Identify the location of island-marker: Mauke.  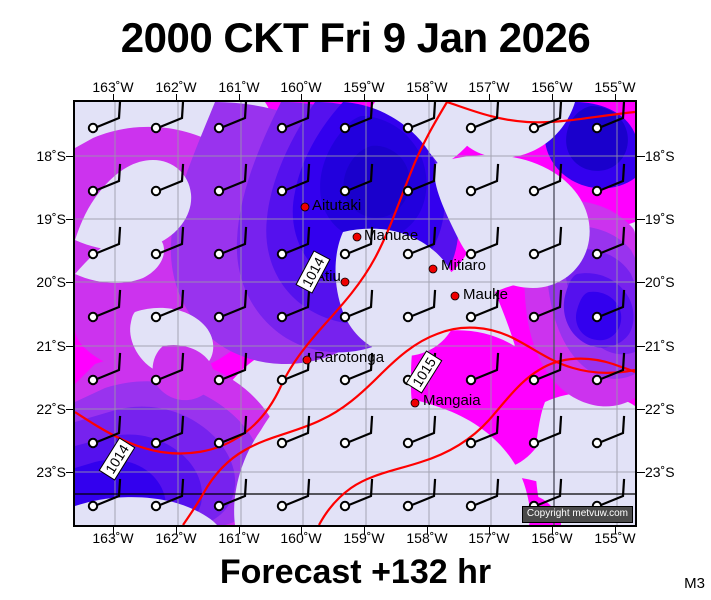
(479, 294).